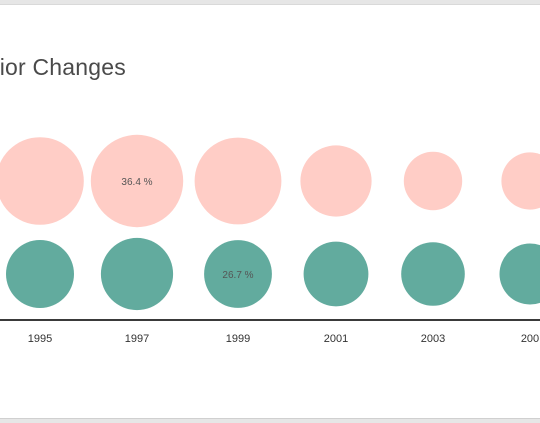  Describe the element at coordinates (336, 339) in the screenshot. I see `x-tick-label-2001: 2001` at that location.